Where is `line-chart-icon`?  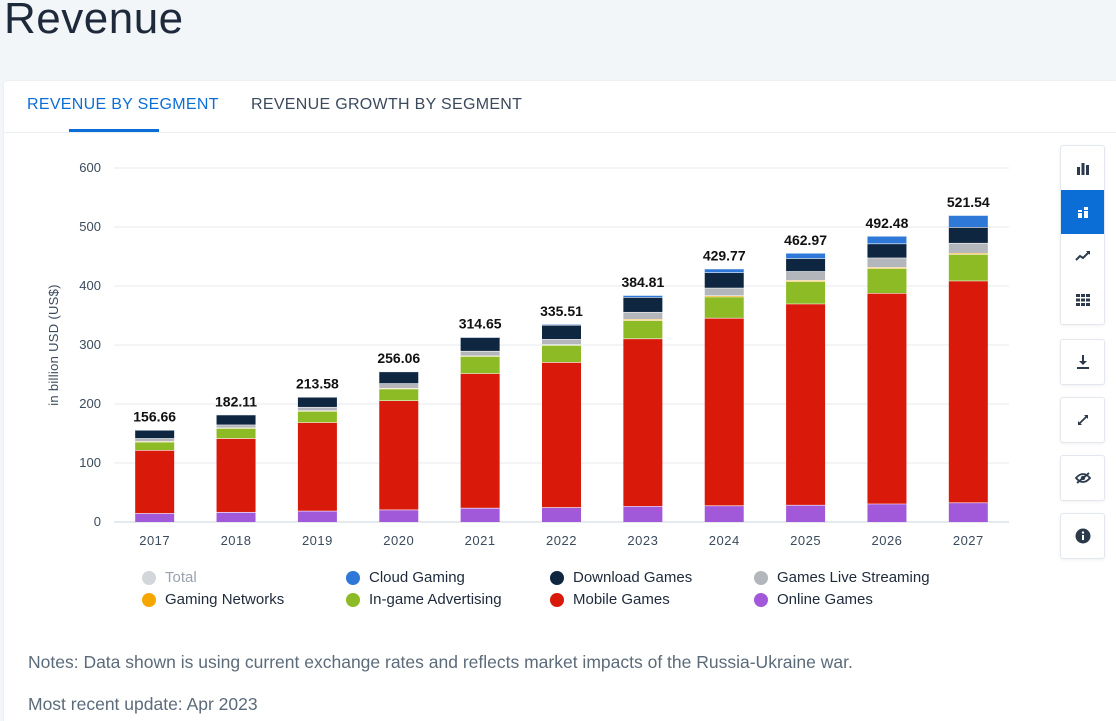 line-chart-icon is located at coordinates (1082, 256).